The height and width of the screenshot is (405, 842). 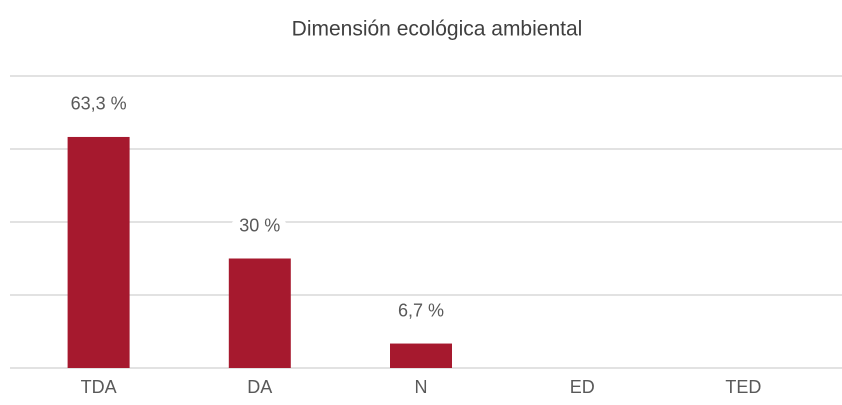 What do you see at coordinates (421, 387) in the screenshot?
I see `x-tick-label: N` at bounding box center [421, 387].